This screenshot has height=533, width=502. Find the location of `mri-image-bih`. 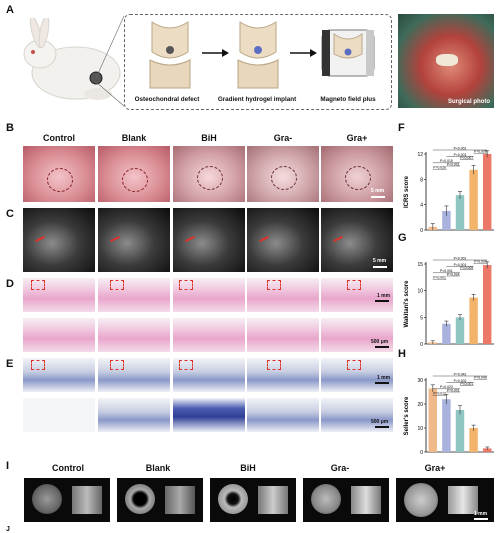

mri-image-bih is located at coordinates (209, 240).